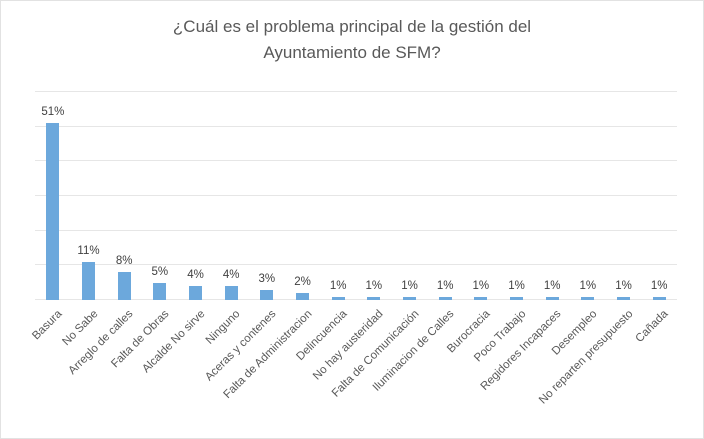 The height and width of the screenshot is (439, 704). Describe the element at coordinates (88, 250) in the screenshot. I see `bar-value-label: 11%` at that location.